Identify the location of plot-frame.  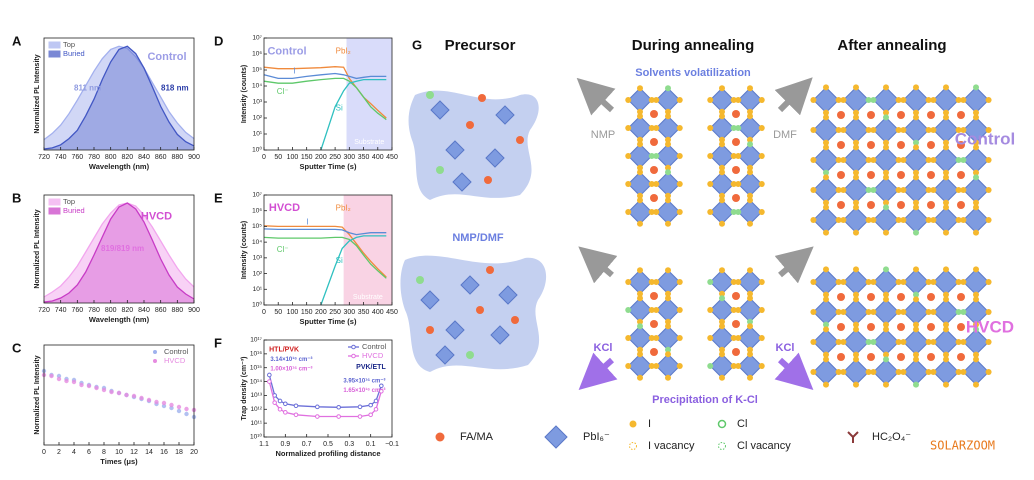
(328, 94).